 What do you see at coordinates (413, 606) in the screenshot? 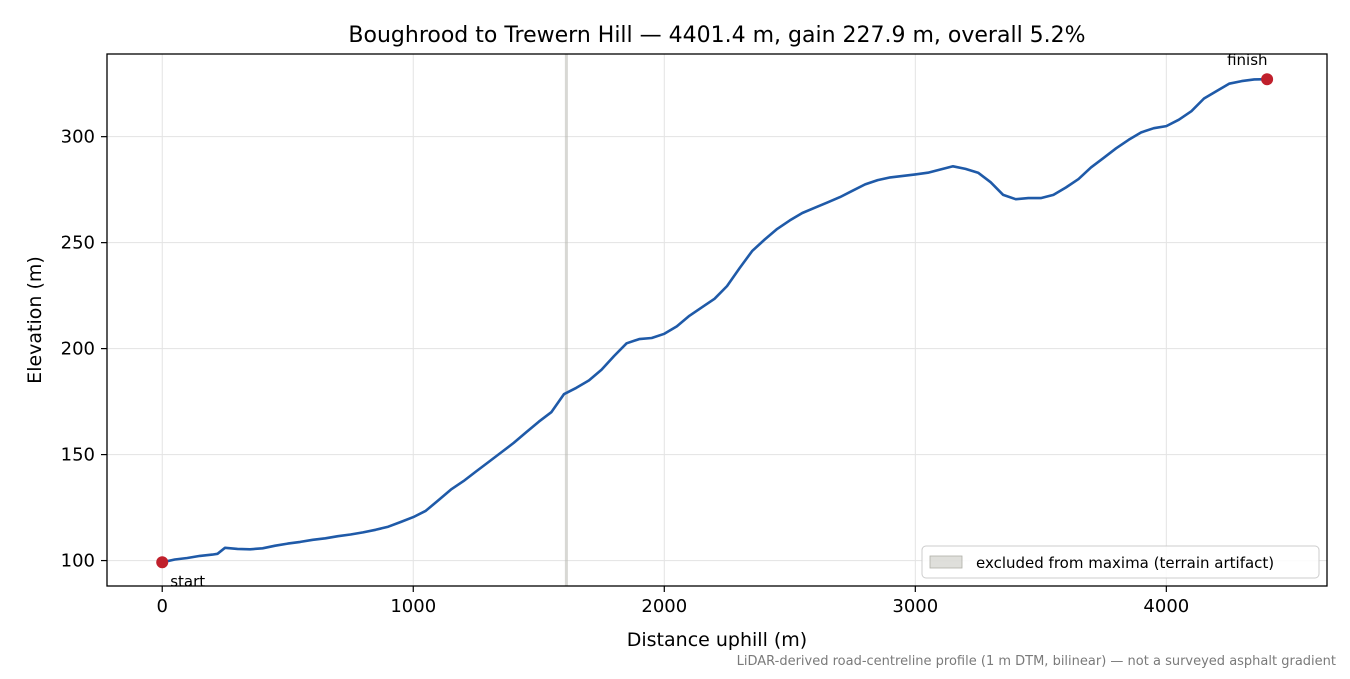
I see `x-tick-label: 1000` at bounding box center [413, 606].